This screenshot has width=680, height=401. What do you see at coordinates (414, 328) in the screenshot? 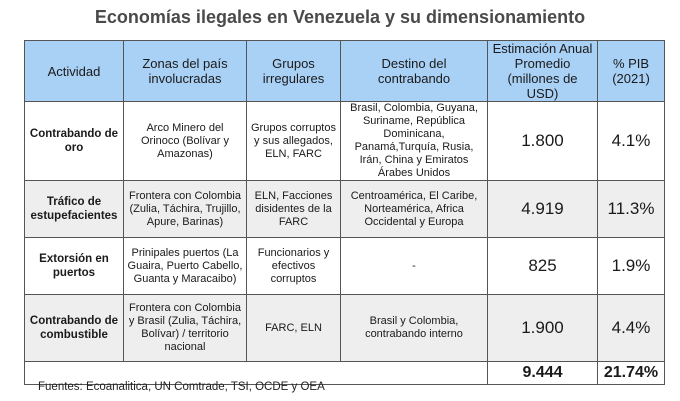
I see `destination-cell: Brasil y Colombia, contrabando interno` at bounding box center [414, 328].